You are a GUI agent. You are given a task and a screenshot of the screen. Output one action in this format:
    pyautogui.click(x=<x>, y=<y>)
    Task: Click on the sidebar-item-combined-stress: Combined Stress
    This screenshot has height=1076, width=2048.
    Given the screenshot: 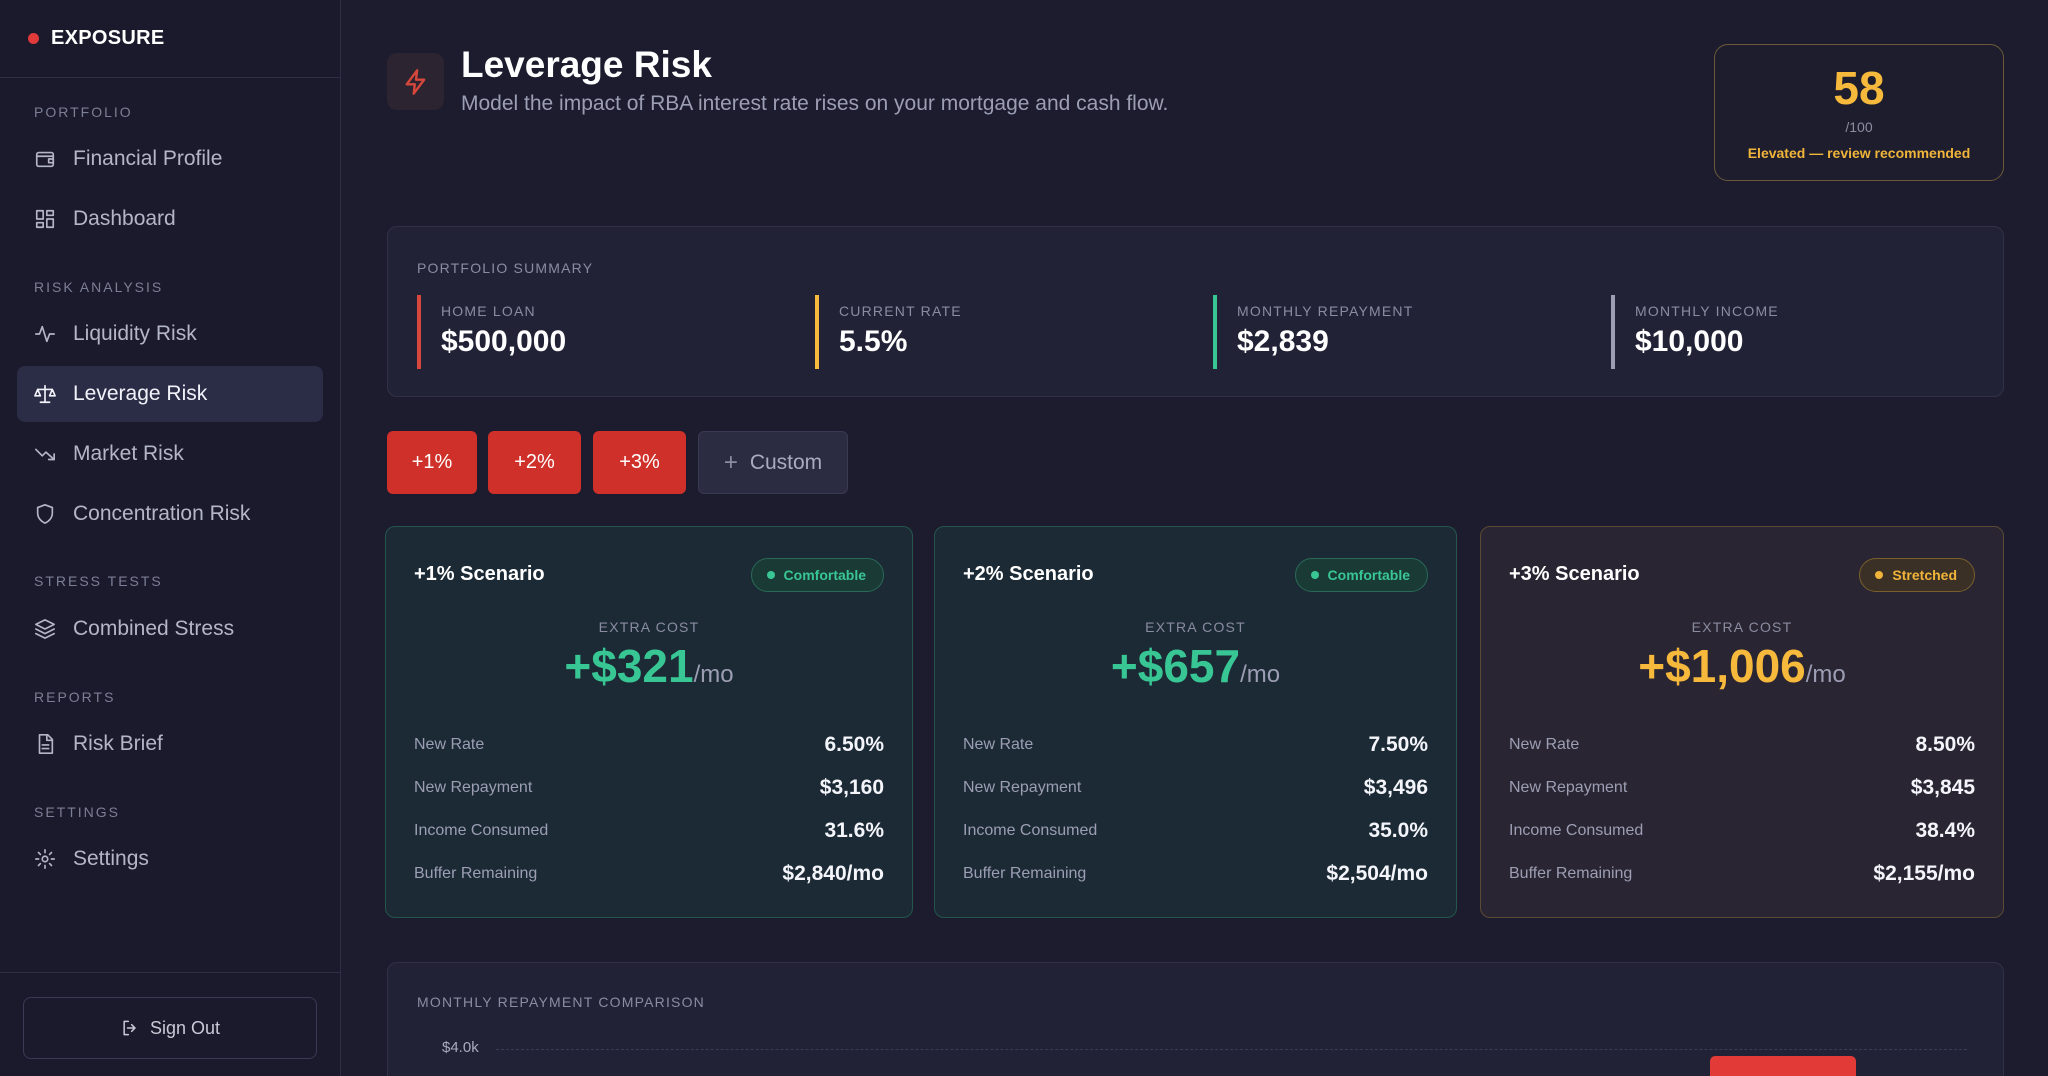 What is the action you would take?
    pyautogui.click(x=170, y=629)
    